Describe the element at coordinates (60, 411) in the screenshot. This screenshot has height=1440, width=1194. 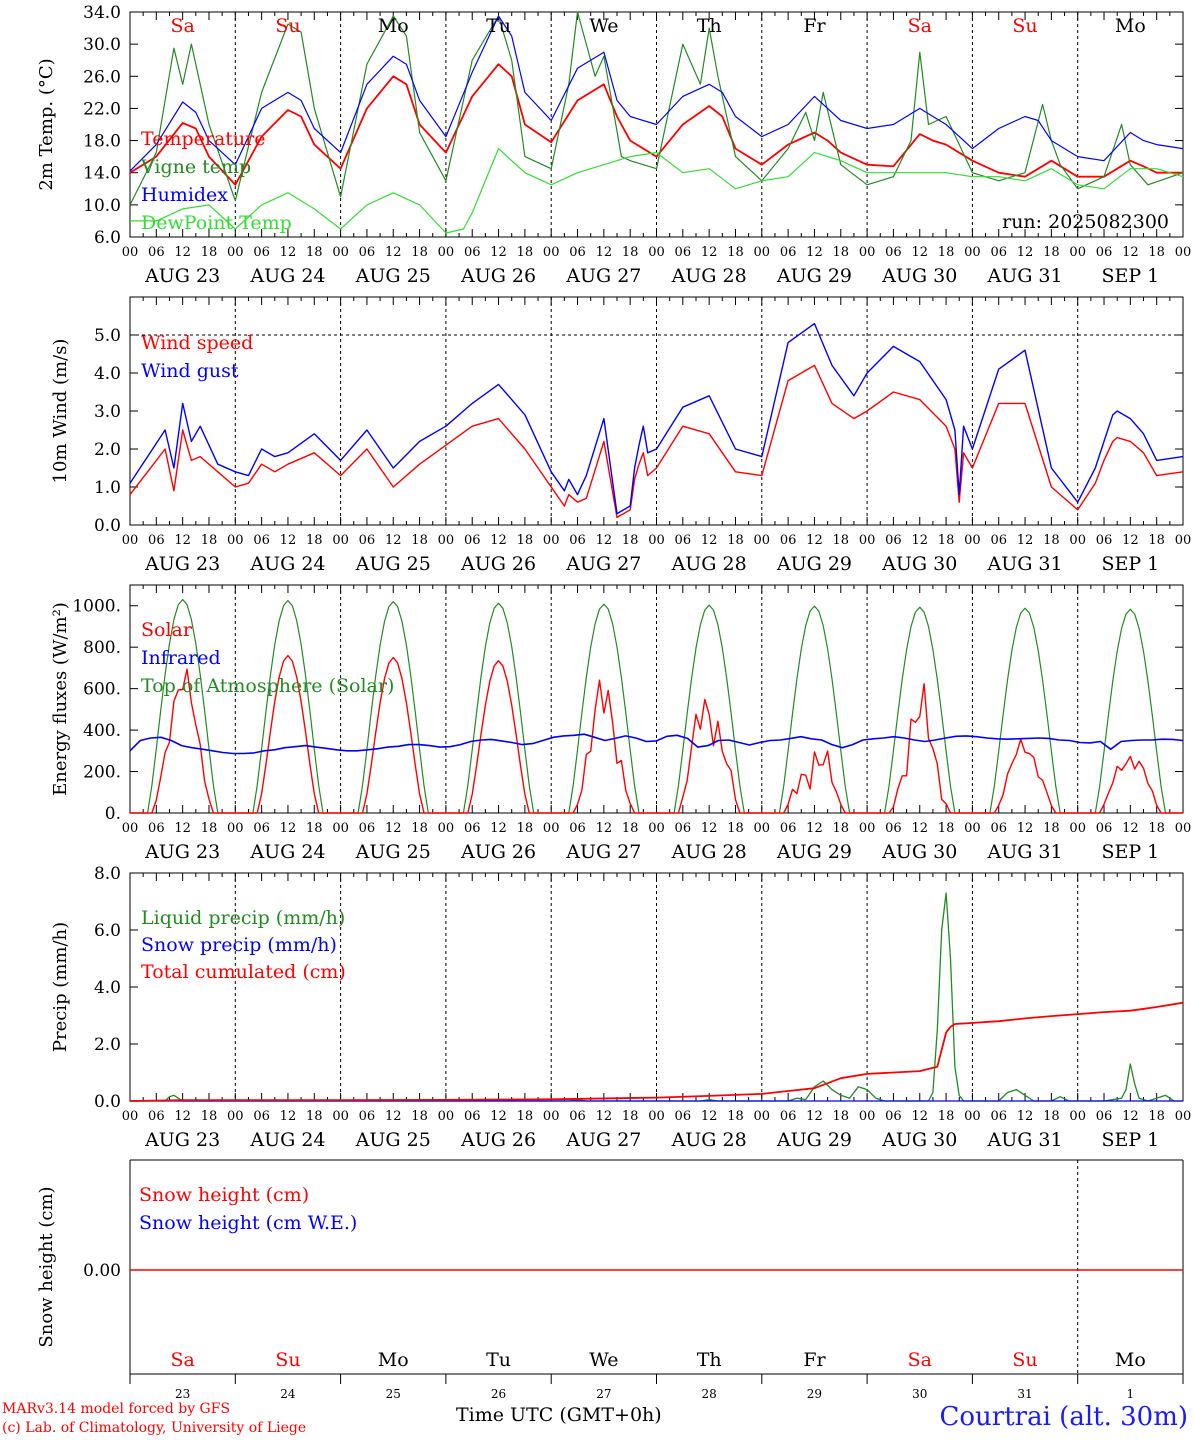
I see `wind-y-axis-label: 10m Wind (m/s)` at that location.